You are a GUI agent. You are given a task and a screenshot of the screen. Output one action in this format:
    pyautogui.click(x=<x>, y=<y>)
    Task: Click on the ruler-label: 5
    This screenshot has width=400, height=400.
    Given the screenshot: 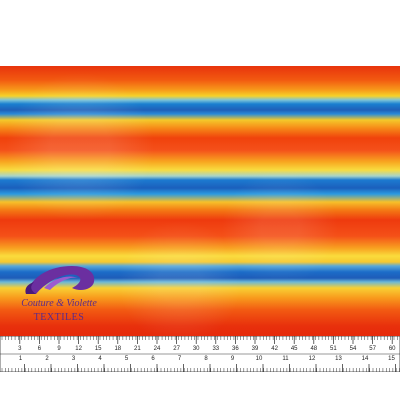 What is the action you would take?
    pyautogui.click(x=127, y=359)
    